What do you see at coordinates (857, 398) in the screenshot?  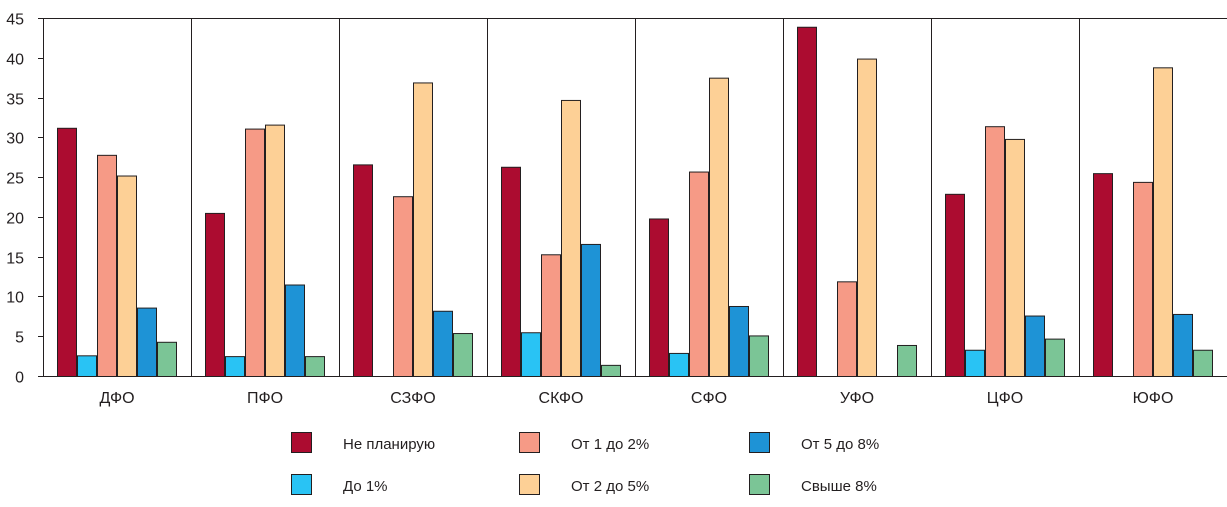 I see `x-tick-label: УФО` at bounding box center [857, 398].